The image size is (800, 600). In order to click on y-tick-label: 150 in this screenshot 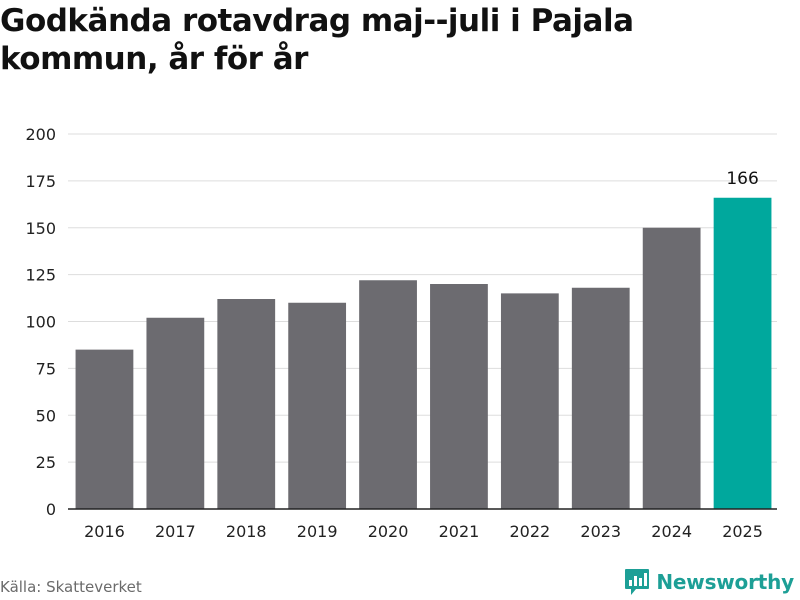, I will do `click(40, 228)`.